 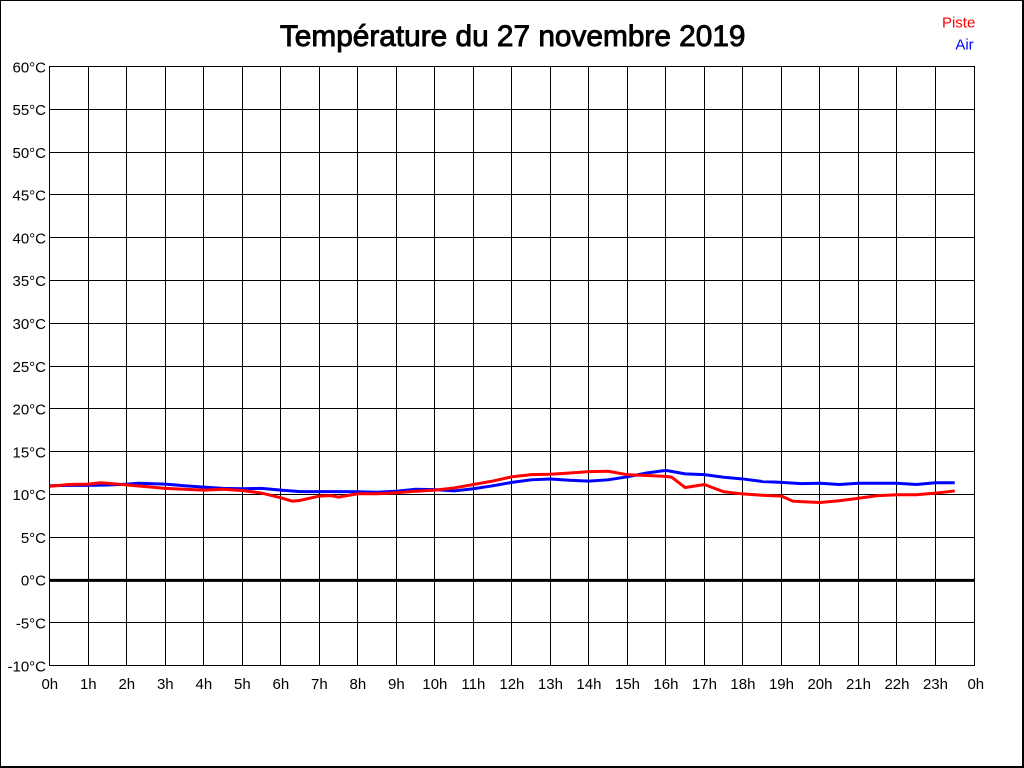 I want to click on svg-text: 55°C, so click(x=29, y=110).